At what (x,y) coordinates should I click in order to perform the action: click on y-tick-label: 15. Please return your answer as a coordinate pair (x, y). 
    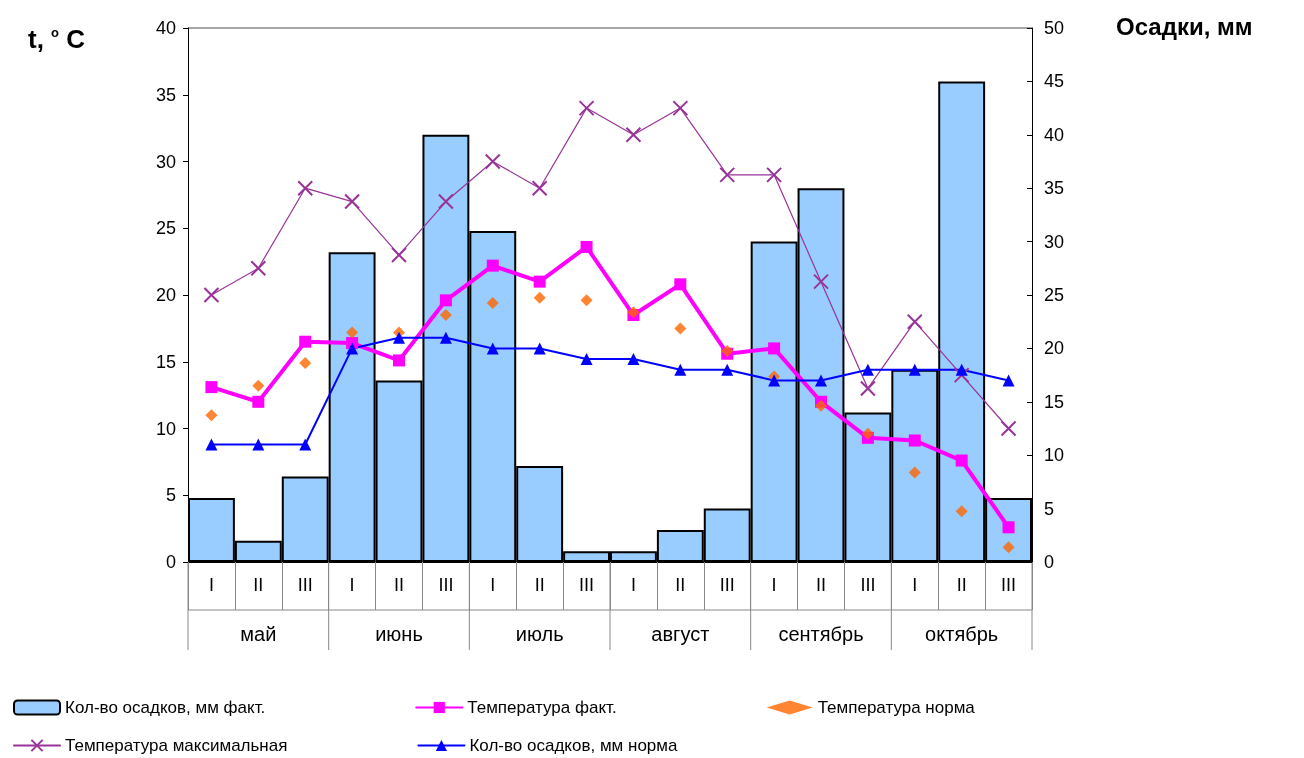
    Looking at the image, I should click on (165, 361).